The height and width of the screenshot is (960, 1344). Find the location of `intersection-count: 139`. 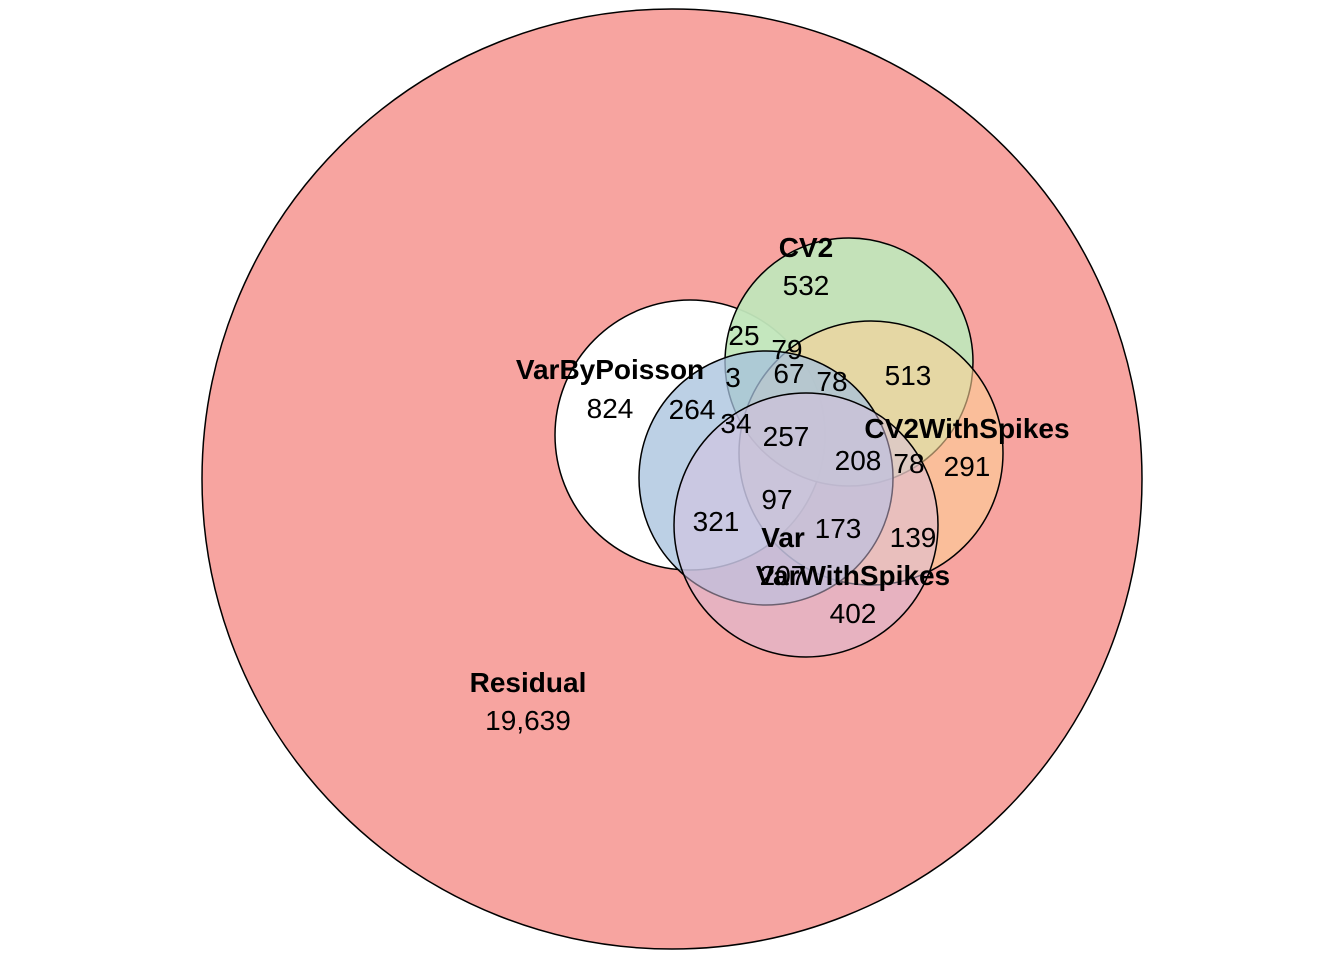

intersection-count: 139 is located at coordinates (913, 537).